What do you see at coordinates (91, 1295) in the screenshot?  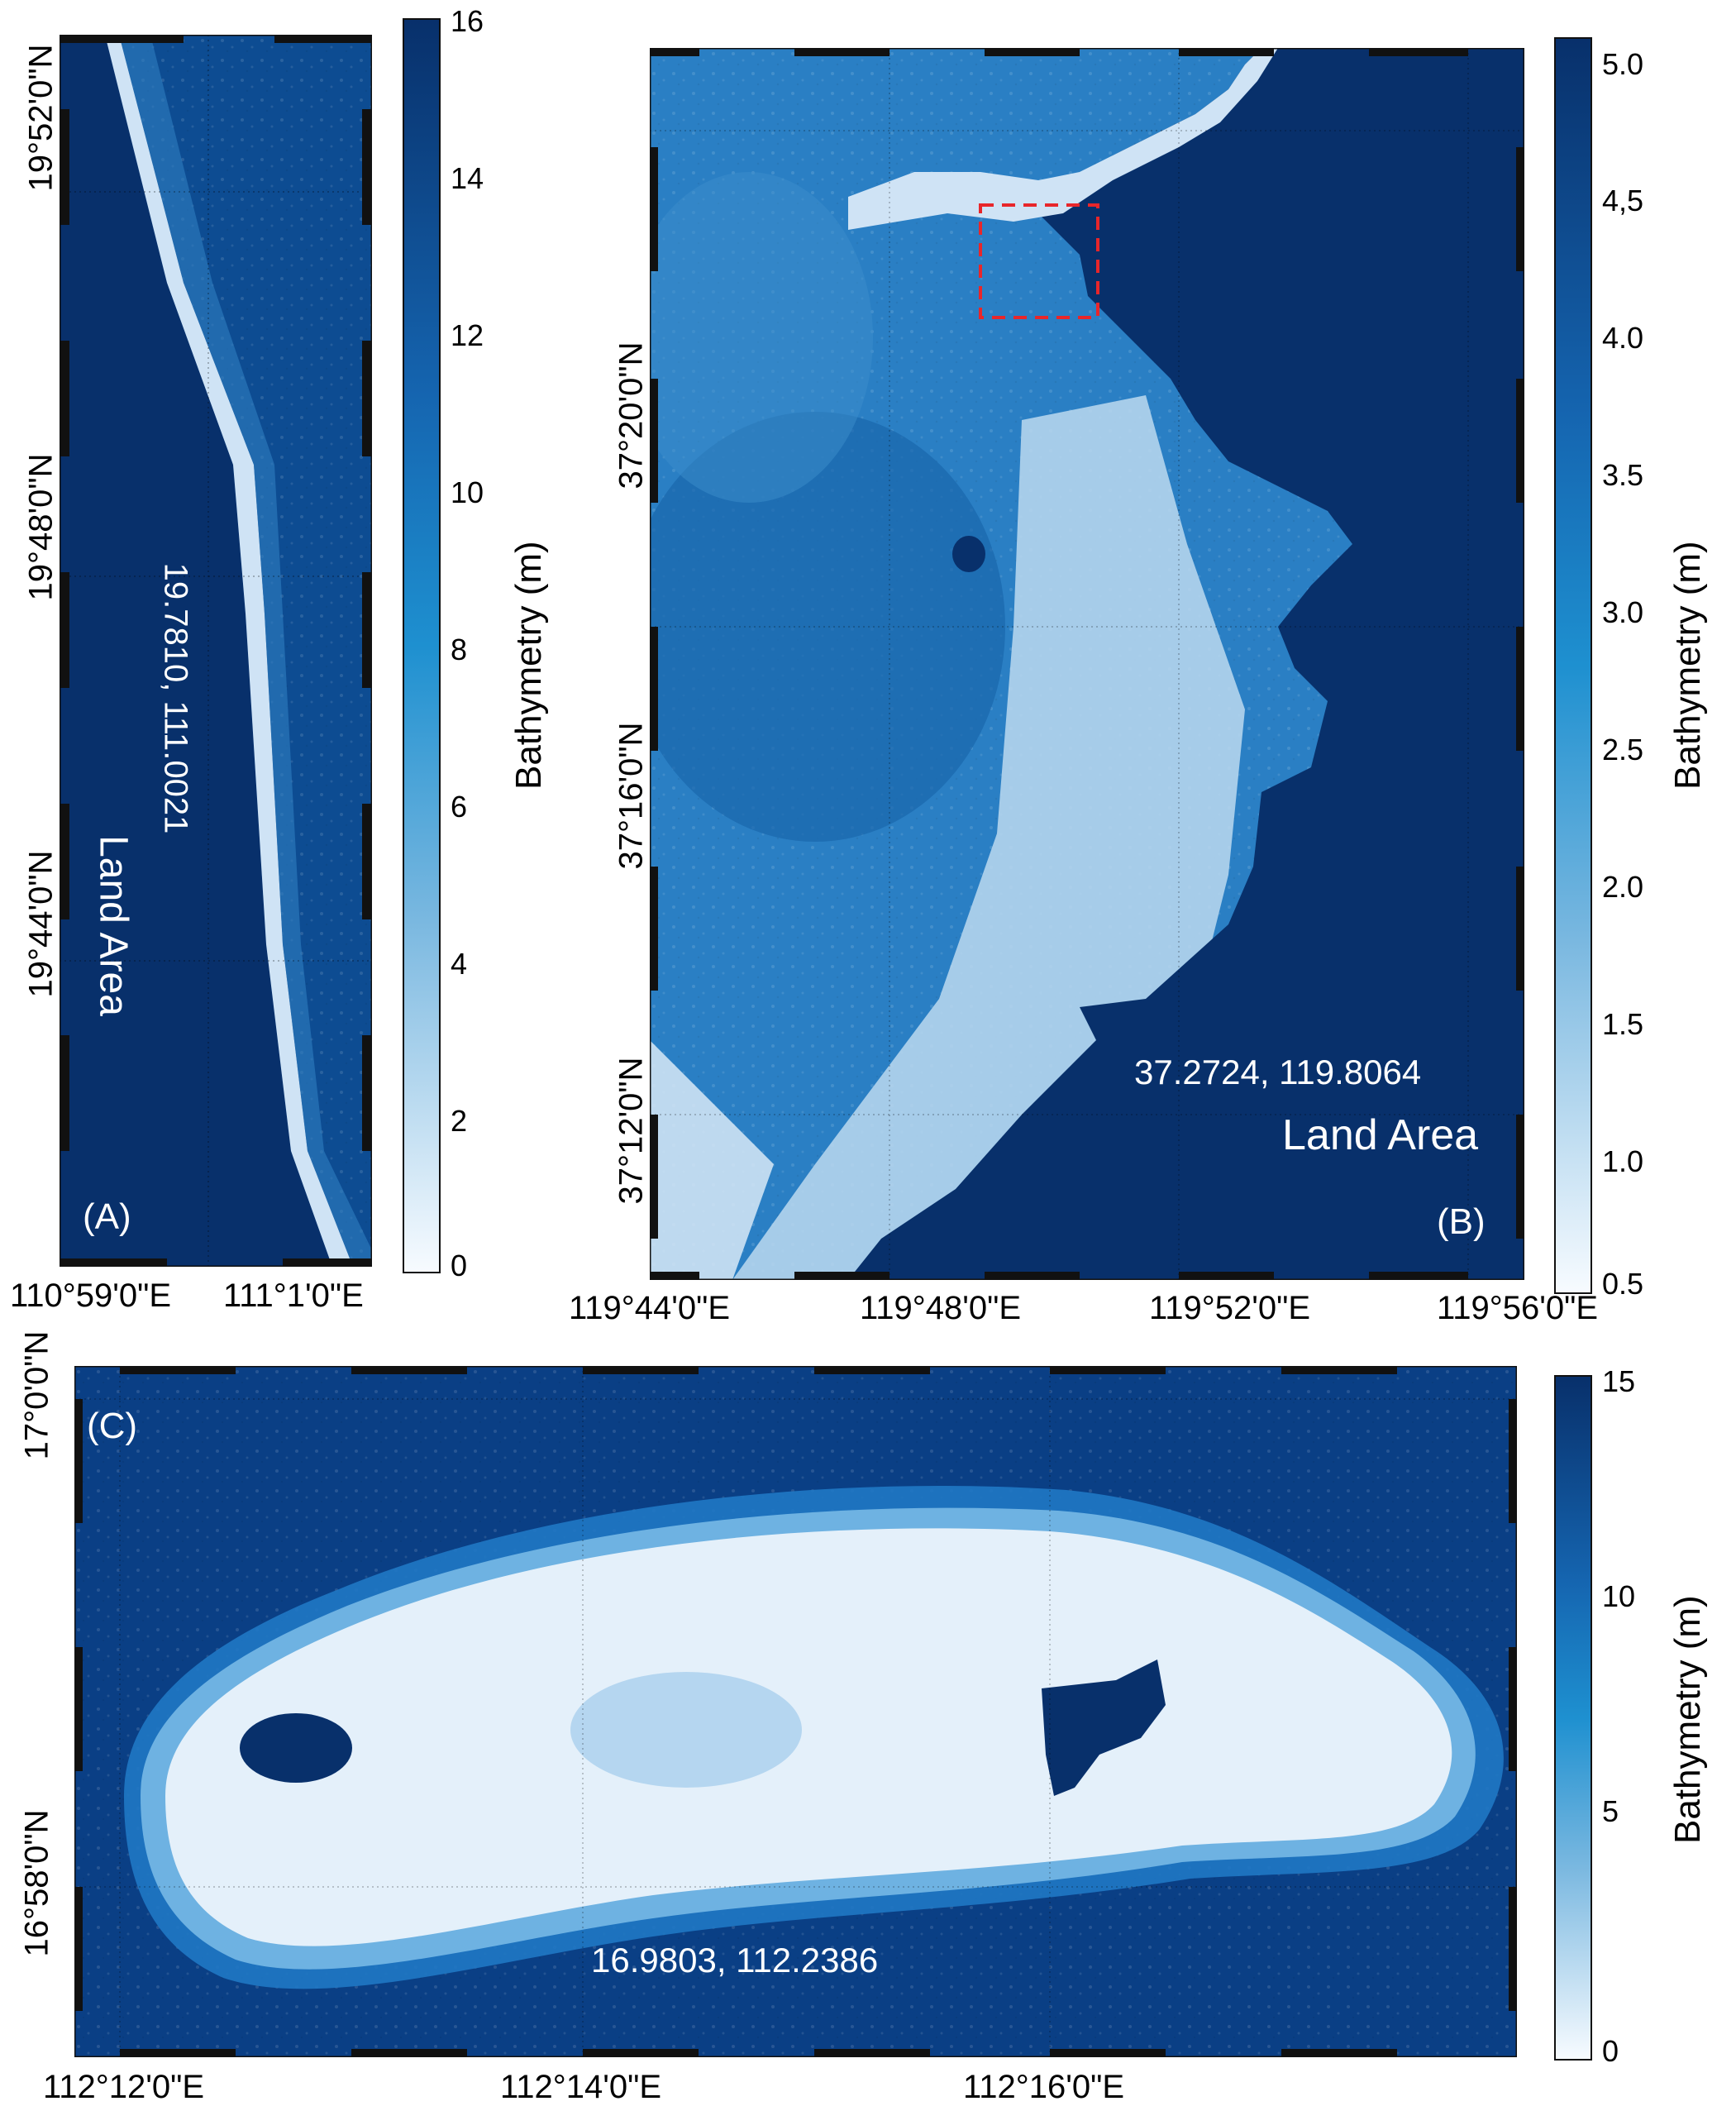 I see `panel-a-lon-label-1: 110°59'0"E` at bounding box center [91, 1295].